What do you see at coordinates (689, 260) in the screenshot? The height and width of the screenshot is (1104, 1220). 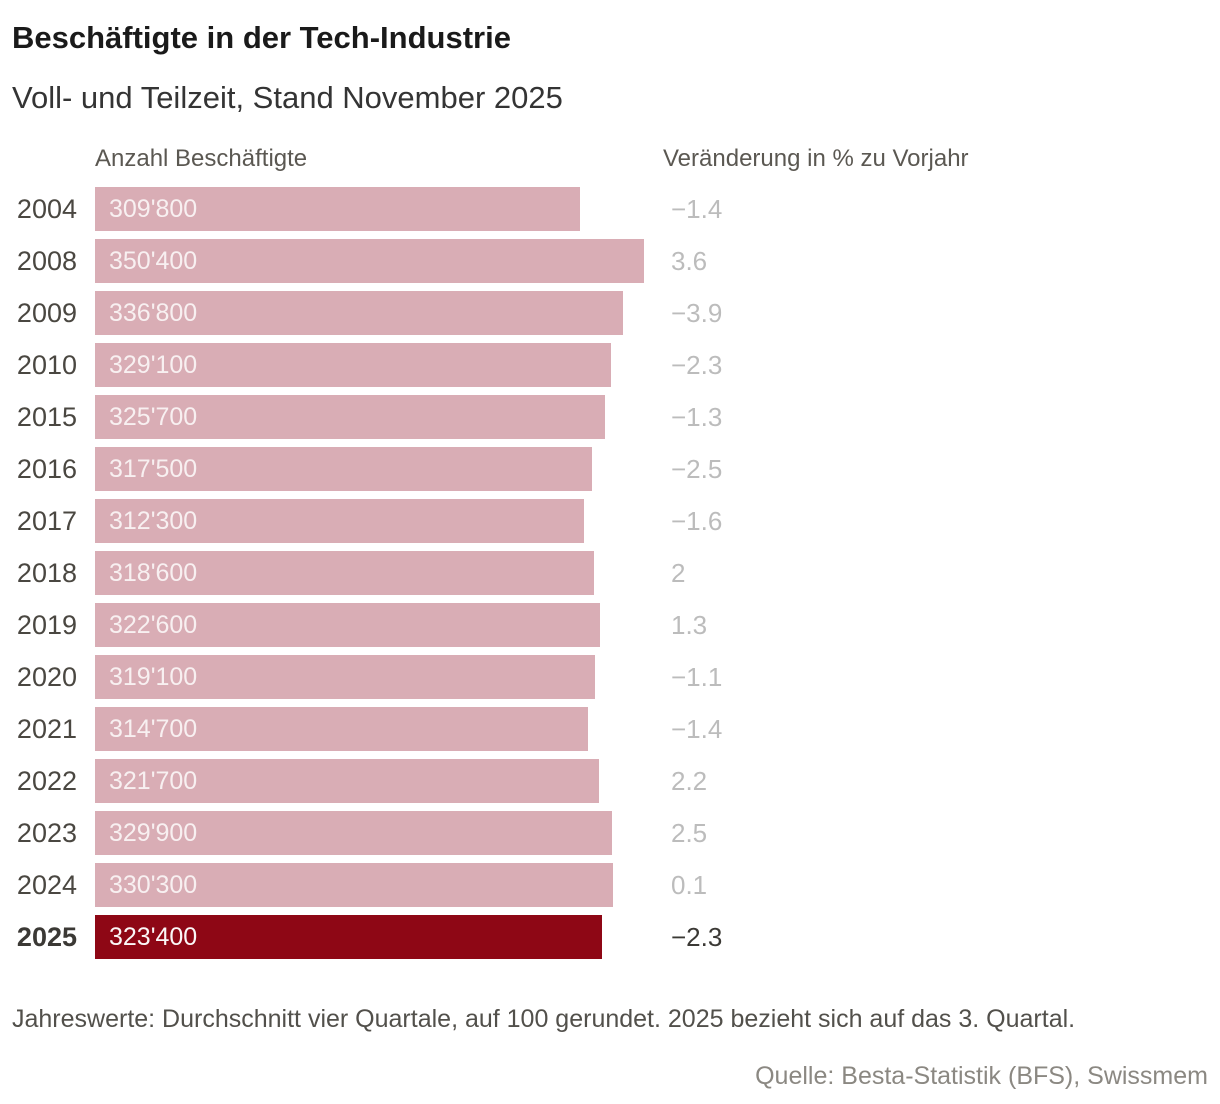 I see `change-label: 3.6` at bounding box center [689, 260].